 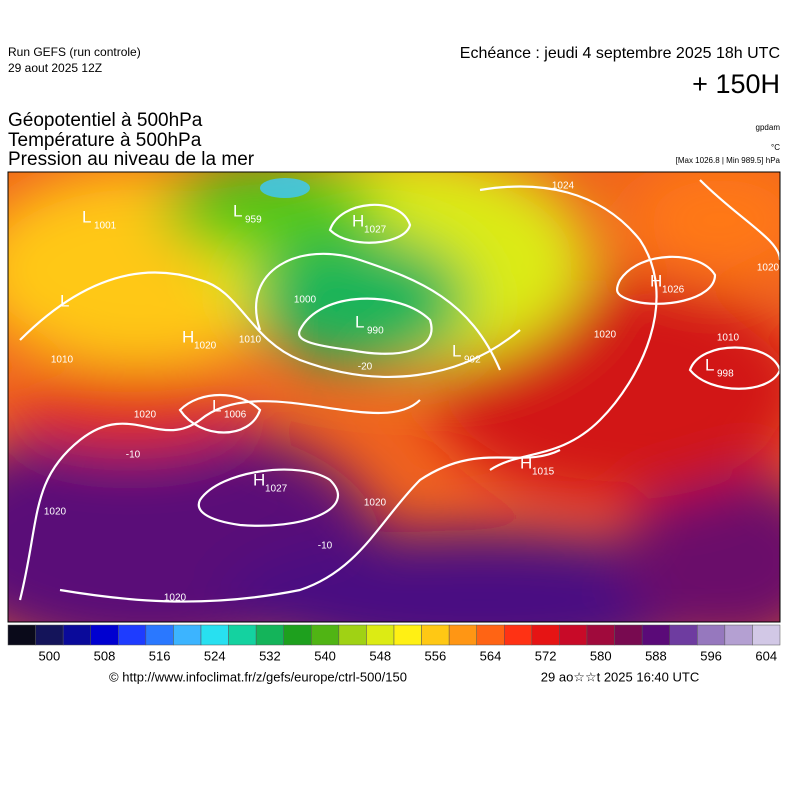 What do you see at coordinates (270, 655) in the screenshot?
I see `colorbar-tick-label: 532` at bounding box center [270, 655].